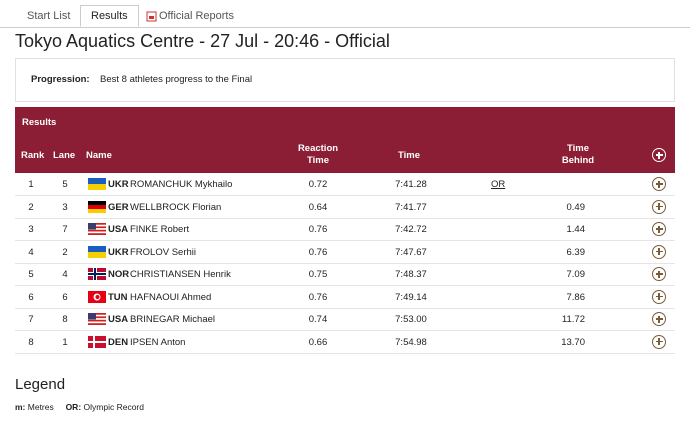 The height and width of the screenshot is (432, 690). What do you see at coordinates (31, 229) in the screenshot?
I see `rank: 3` at bounding box center [31, 229].